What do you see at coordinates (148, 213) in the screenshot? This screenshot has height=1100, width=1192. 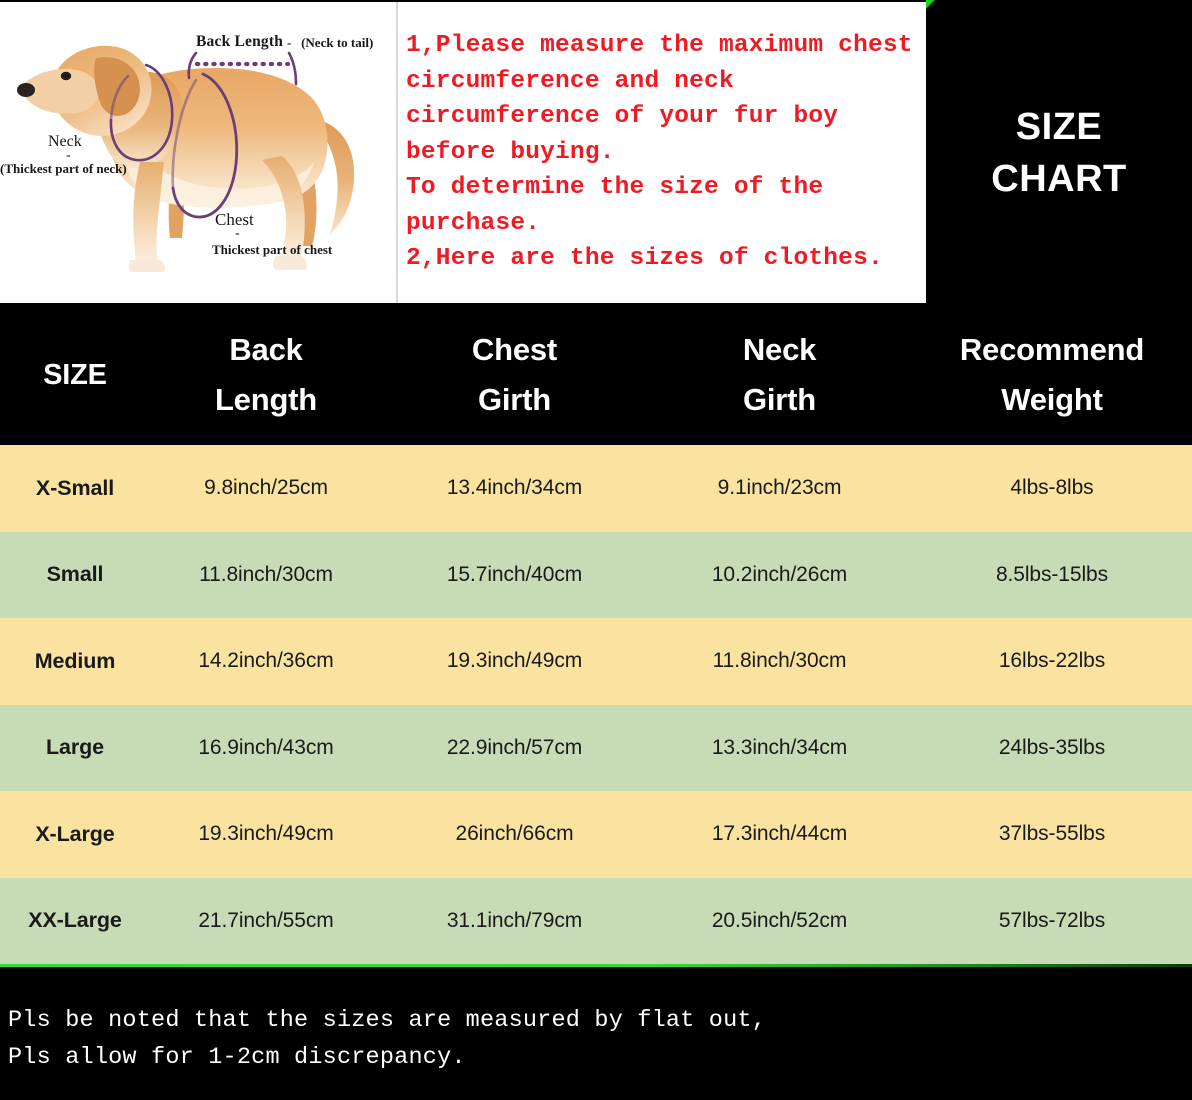 I see `dog-front-leg` at bounding box center [148, 213].